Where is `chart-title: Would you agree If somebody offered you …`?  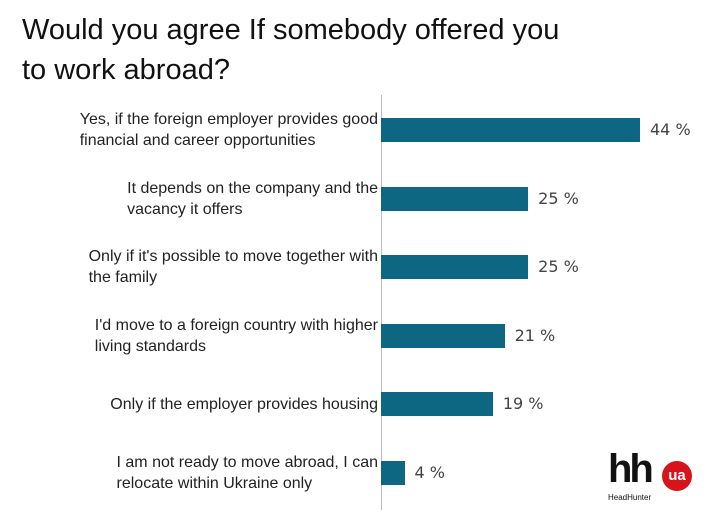 chart-title: Would you agree If somebody offered you … is located at coordinates (291, 50).